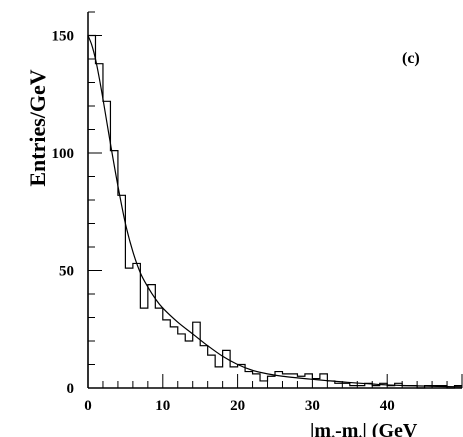 The image size is (463, 437). What do you see at coordinates (63, 37) in the screenshot?
I see `y-tick-label: 150` at bounding box center [63, 37].